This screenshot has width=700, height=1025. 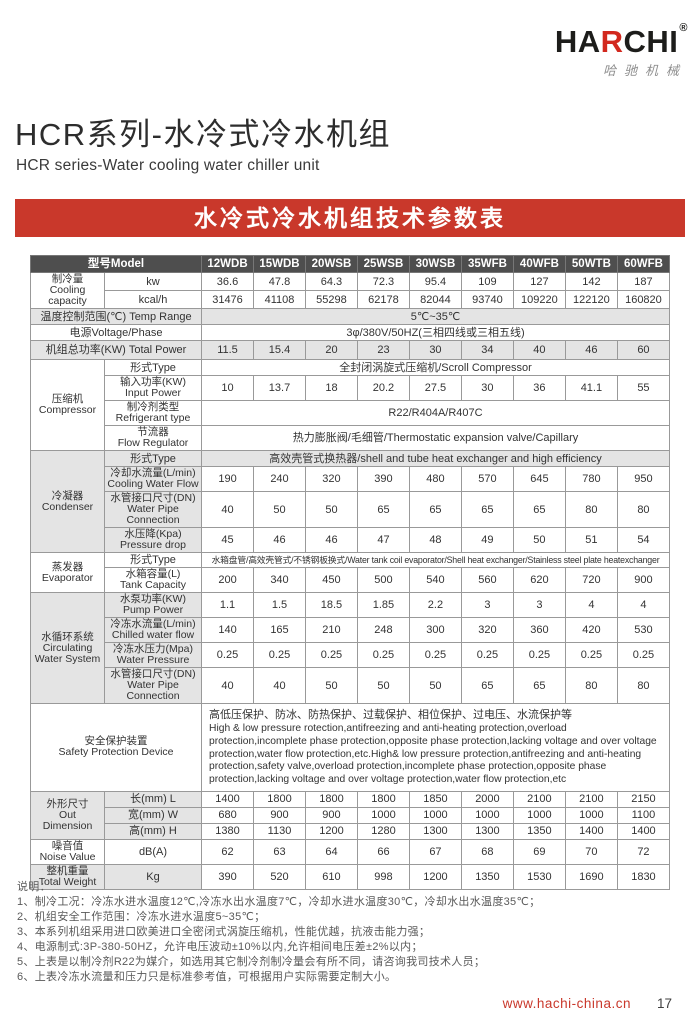 What do you see at coordinates (643, 281) in the screenshot?
I see `value-cell: 187` at bounding box center [643, 281].